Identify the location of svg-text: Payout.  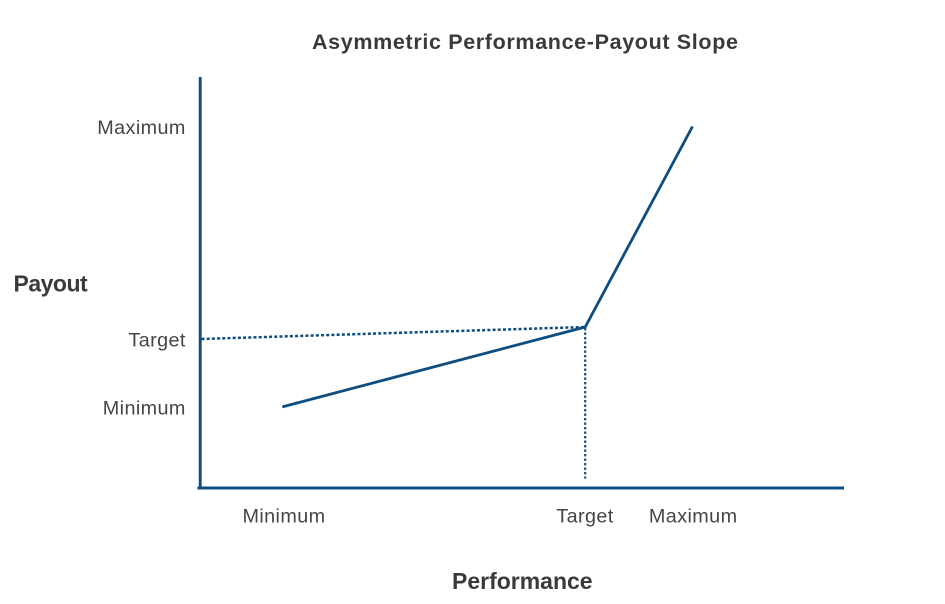
(51, 284).